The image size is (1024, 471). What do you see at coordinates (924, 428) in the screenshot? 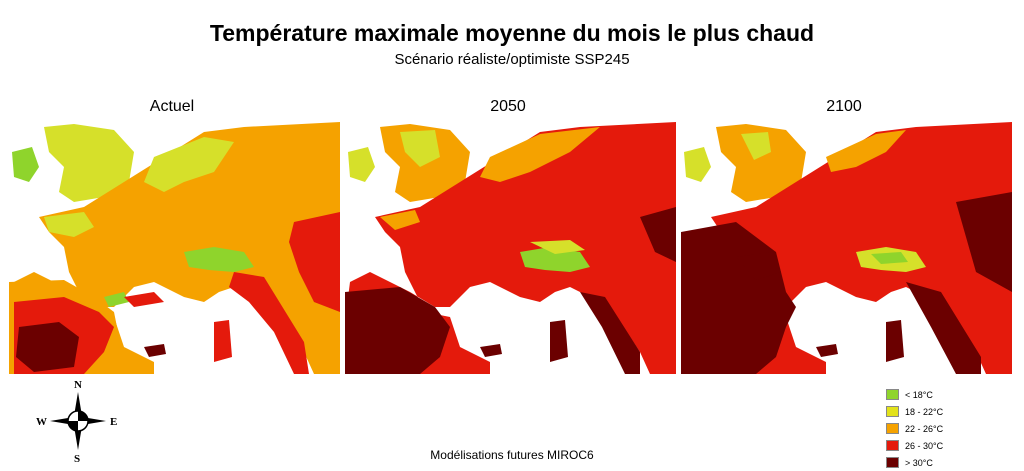
I see `legend-label: 22 - 26°C` at bounding box center [924, 428].